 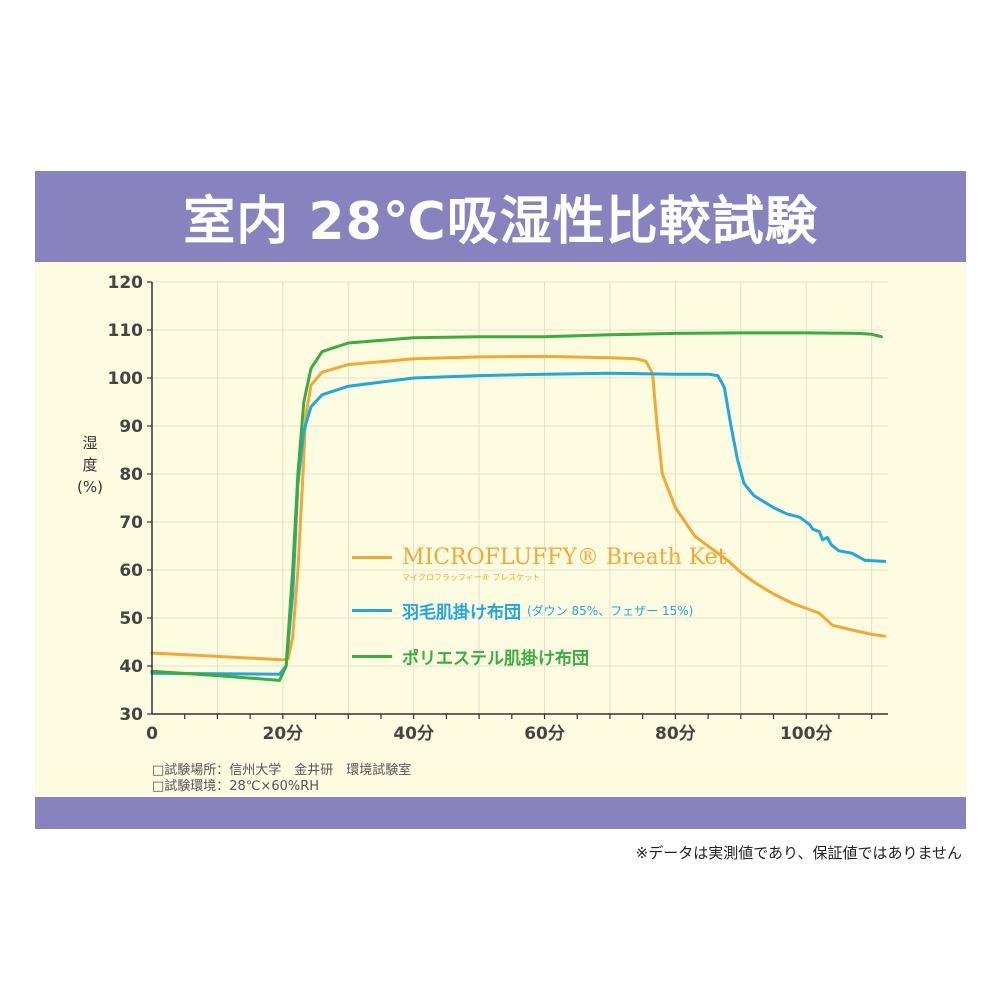 I want to click on title-banner: 室内 28℃吸湿性比較試験, so click(x=500, y=216).